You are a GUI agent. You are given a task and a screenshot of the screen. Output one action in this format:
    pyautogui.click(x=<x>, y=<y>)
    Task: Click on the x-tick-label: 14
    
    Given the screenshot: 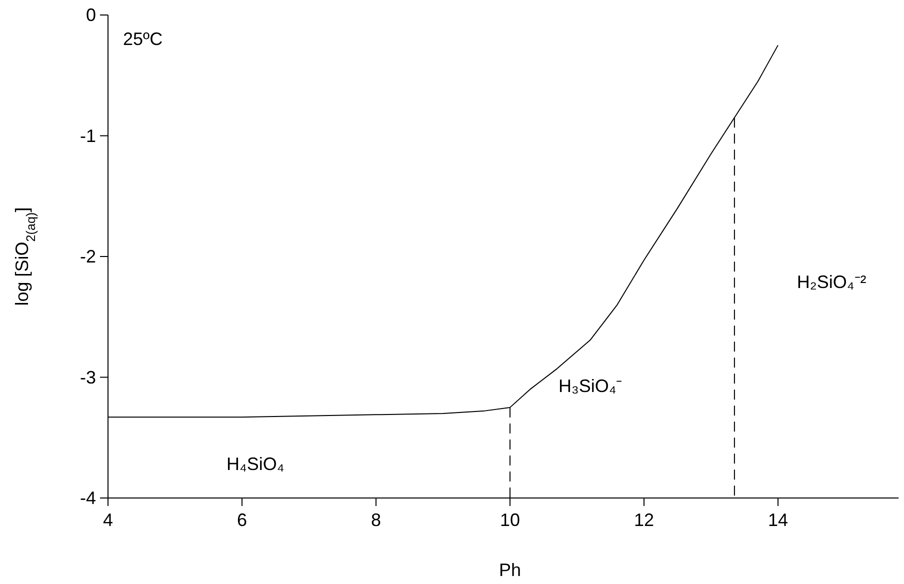 What is the action you would take?
    pyautogui.click(x=778, y=520)
    